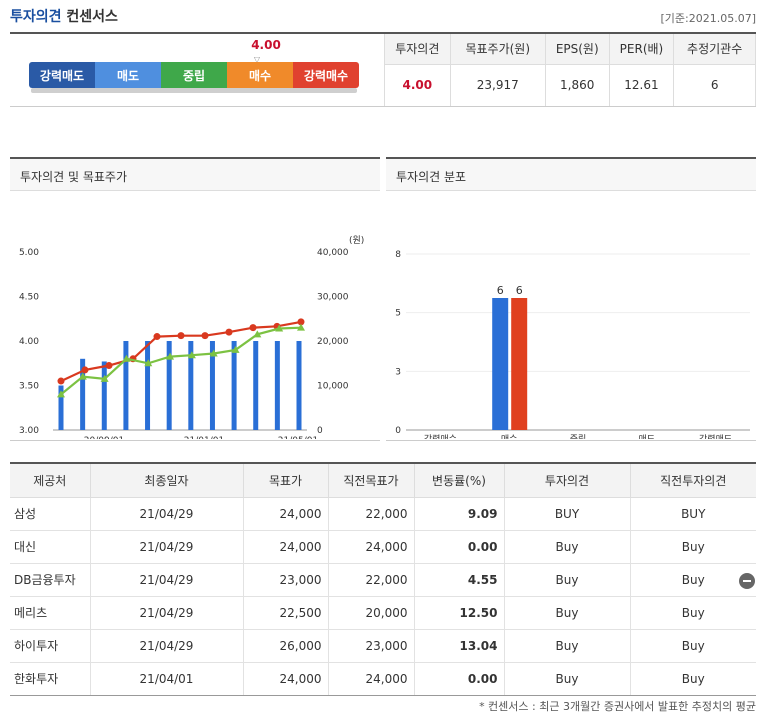 This screenshot has width=766, height=728. I want to click on col-date: 최종일자, so click(166, 480).